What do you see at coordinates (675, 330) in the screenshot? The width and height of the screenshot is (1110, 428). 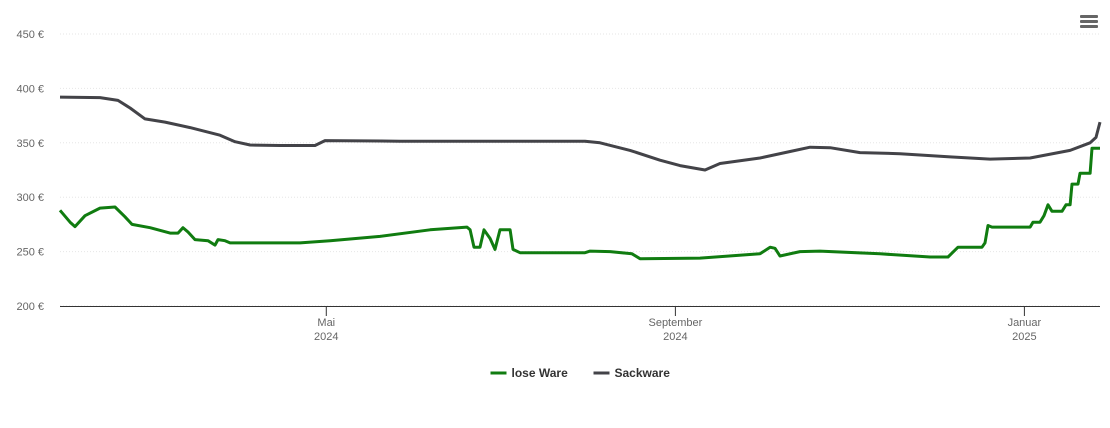 I see `x-tick-label: September 2024` at bounding box center [675, 330].